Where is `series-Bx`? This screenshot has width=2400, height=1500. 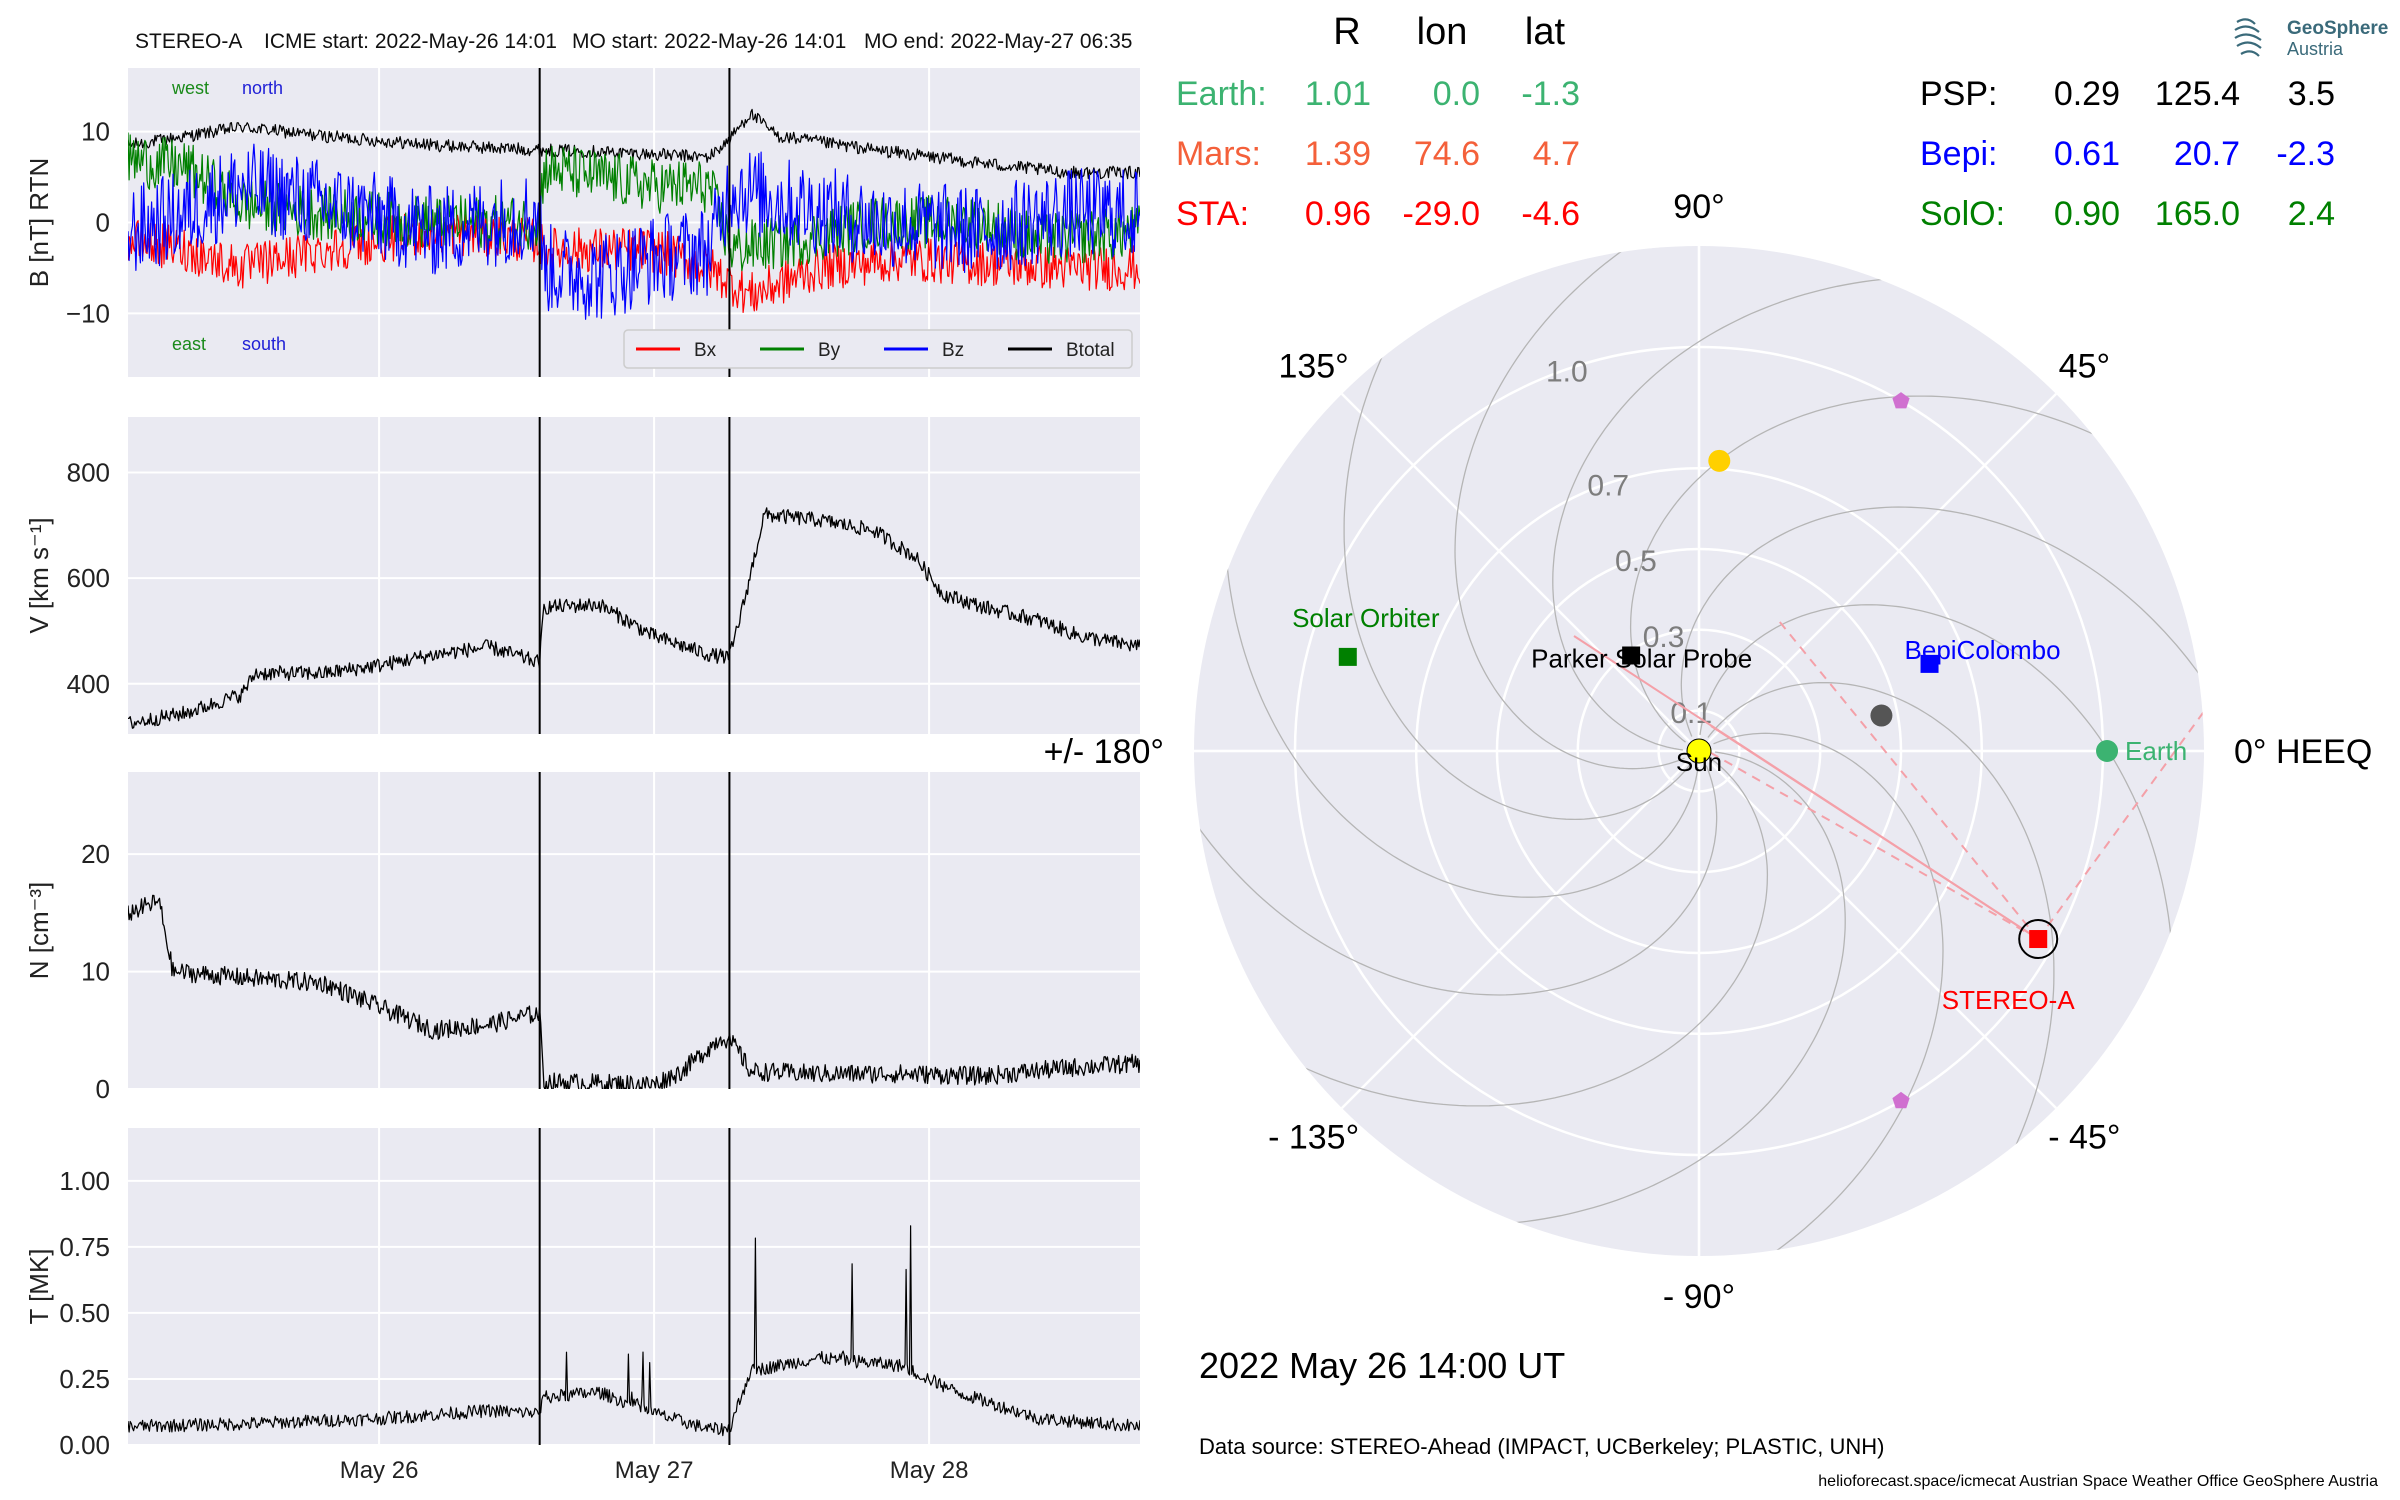 series-Bx is located at coordinates (634, 262).